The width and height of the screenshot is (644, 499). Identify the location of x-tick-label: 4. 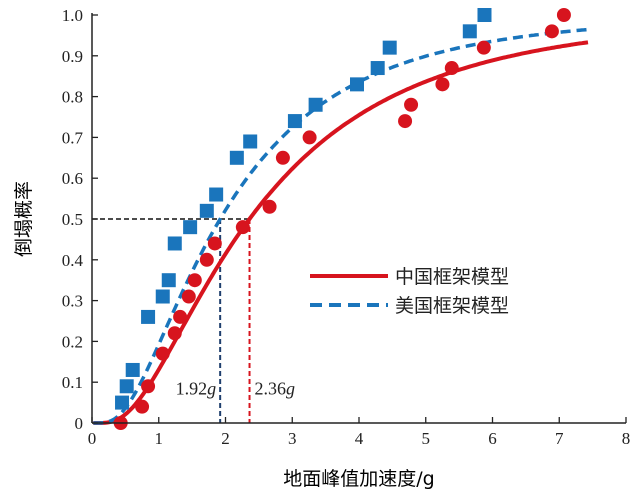
(359, 438).